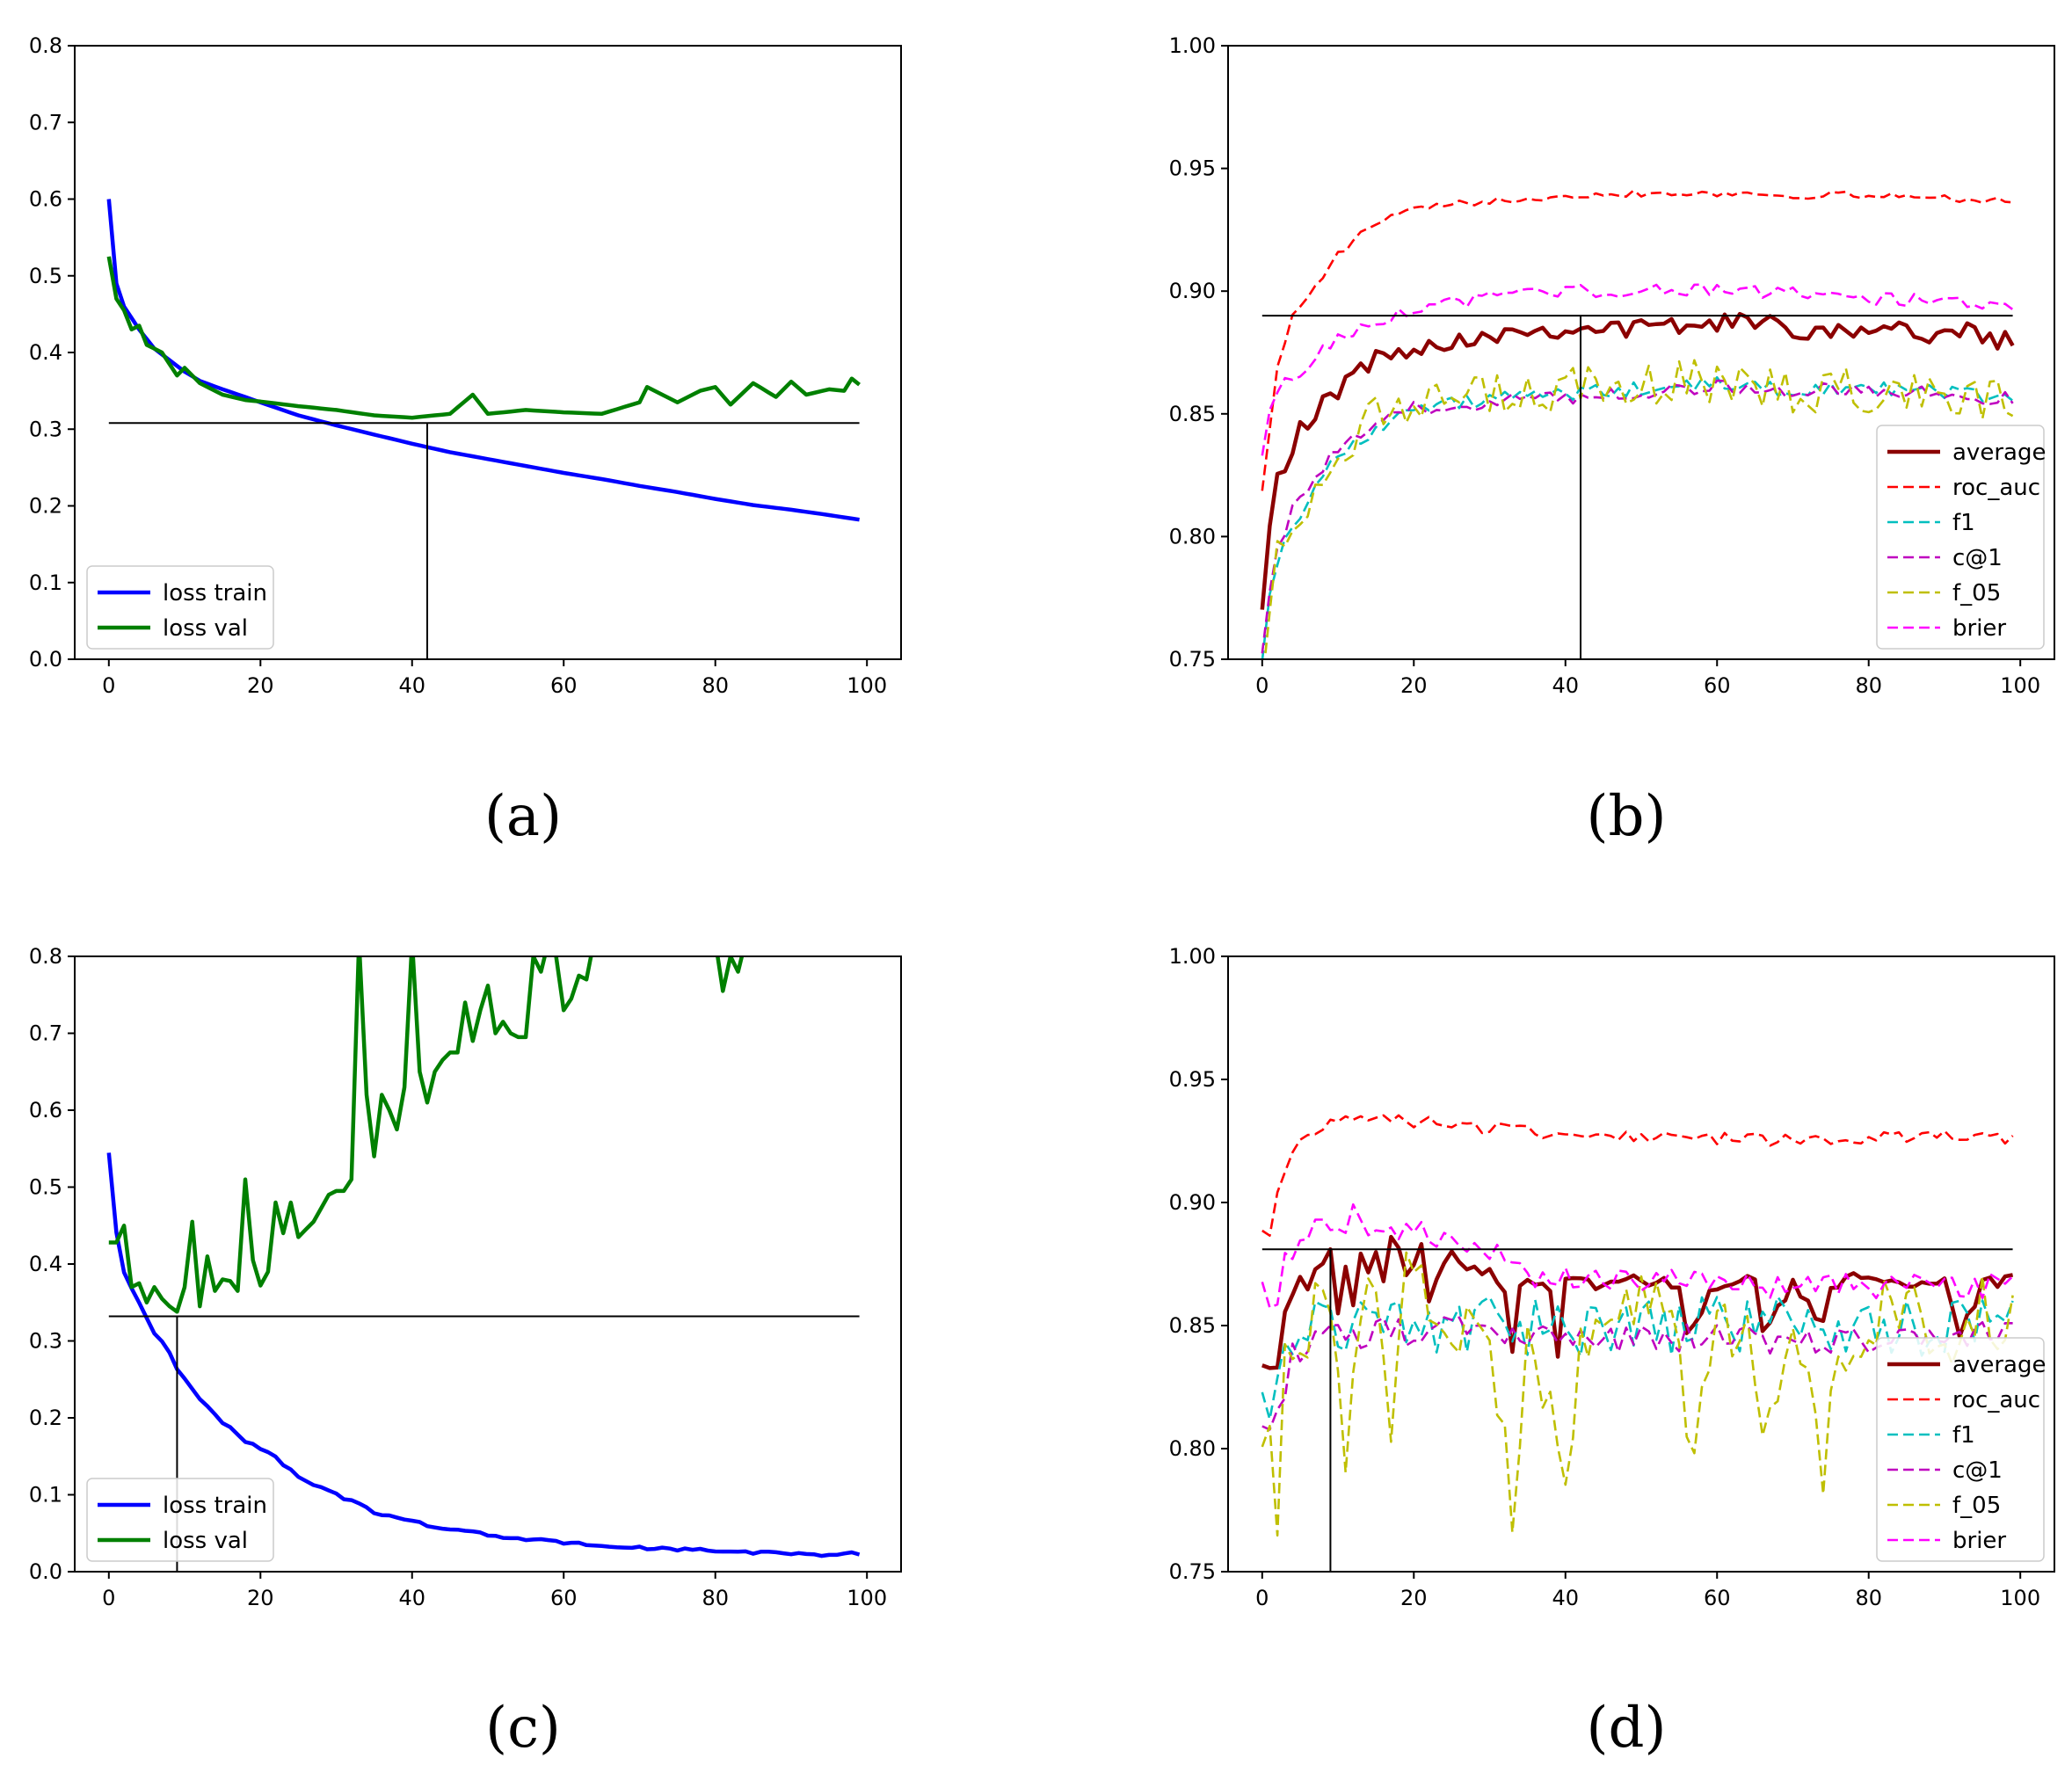  Describe the element at coordinates (1192, 45) in the screenshot. I see `y-tick-label: 1.00` at that location.